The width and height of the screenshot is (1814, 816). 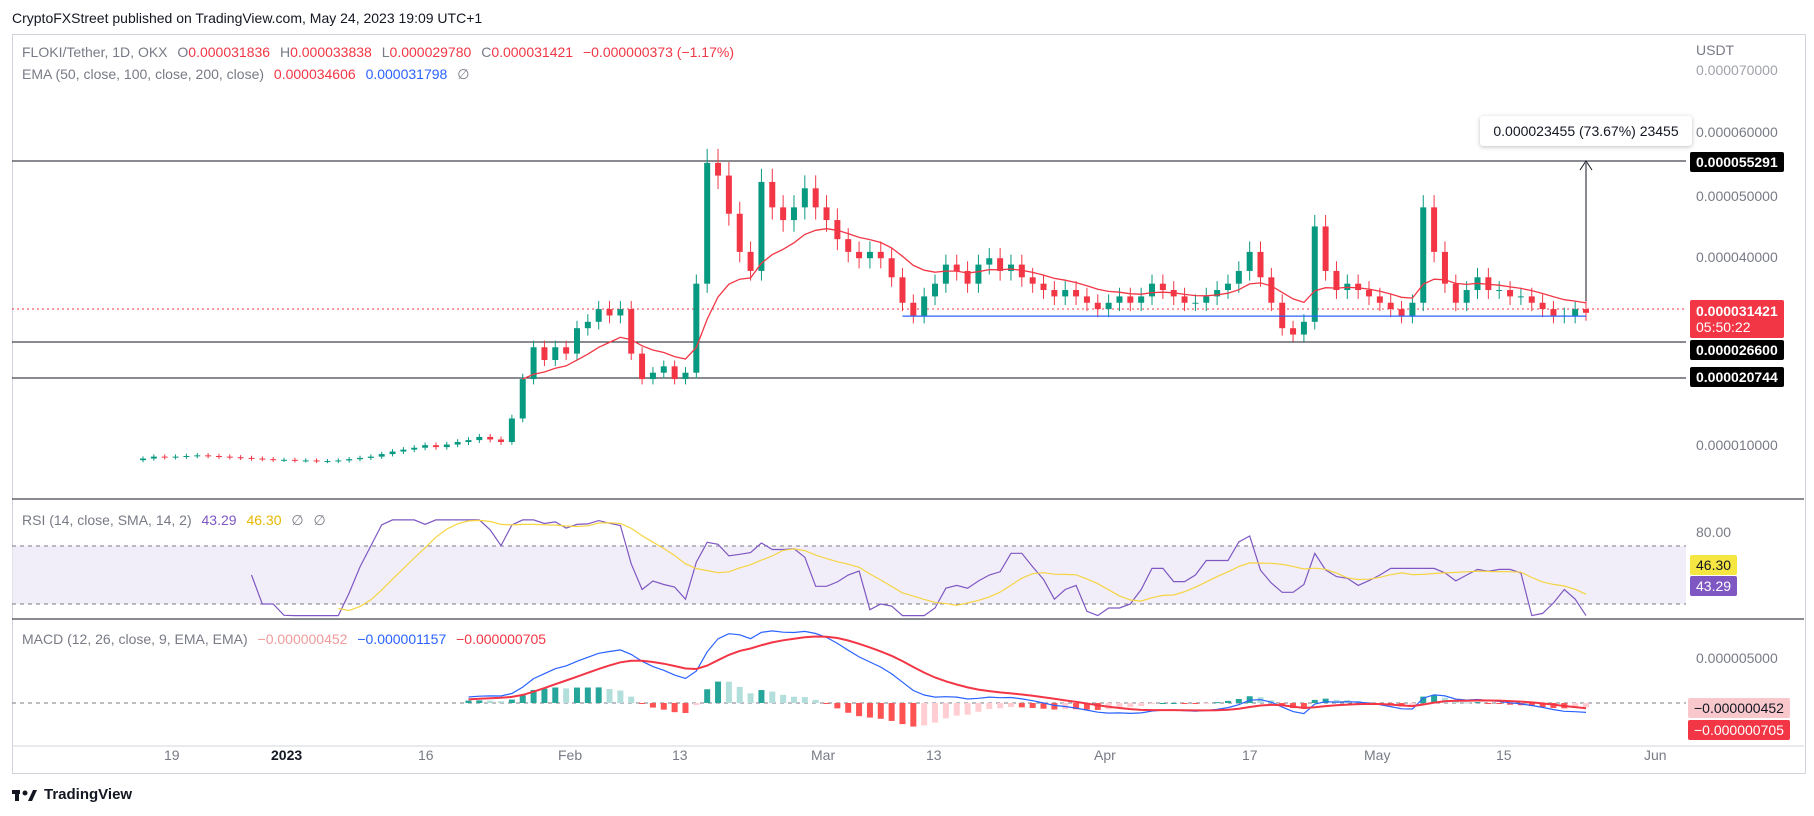 I want to click on ema100-value: 0.000031798, so click(x=406, y=74).